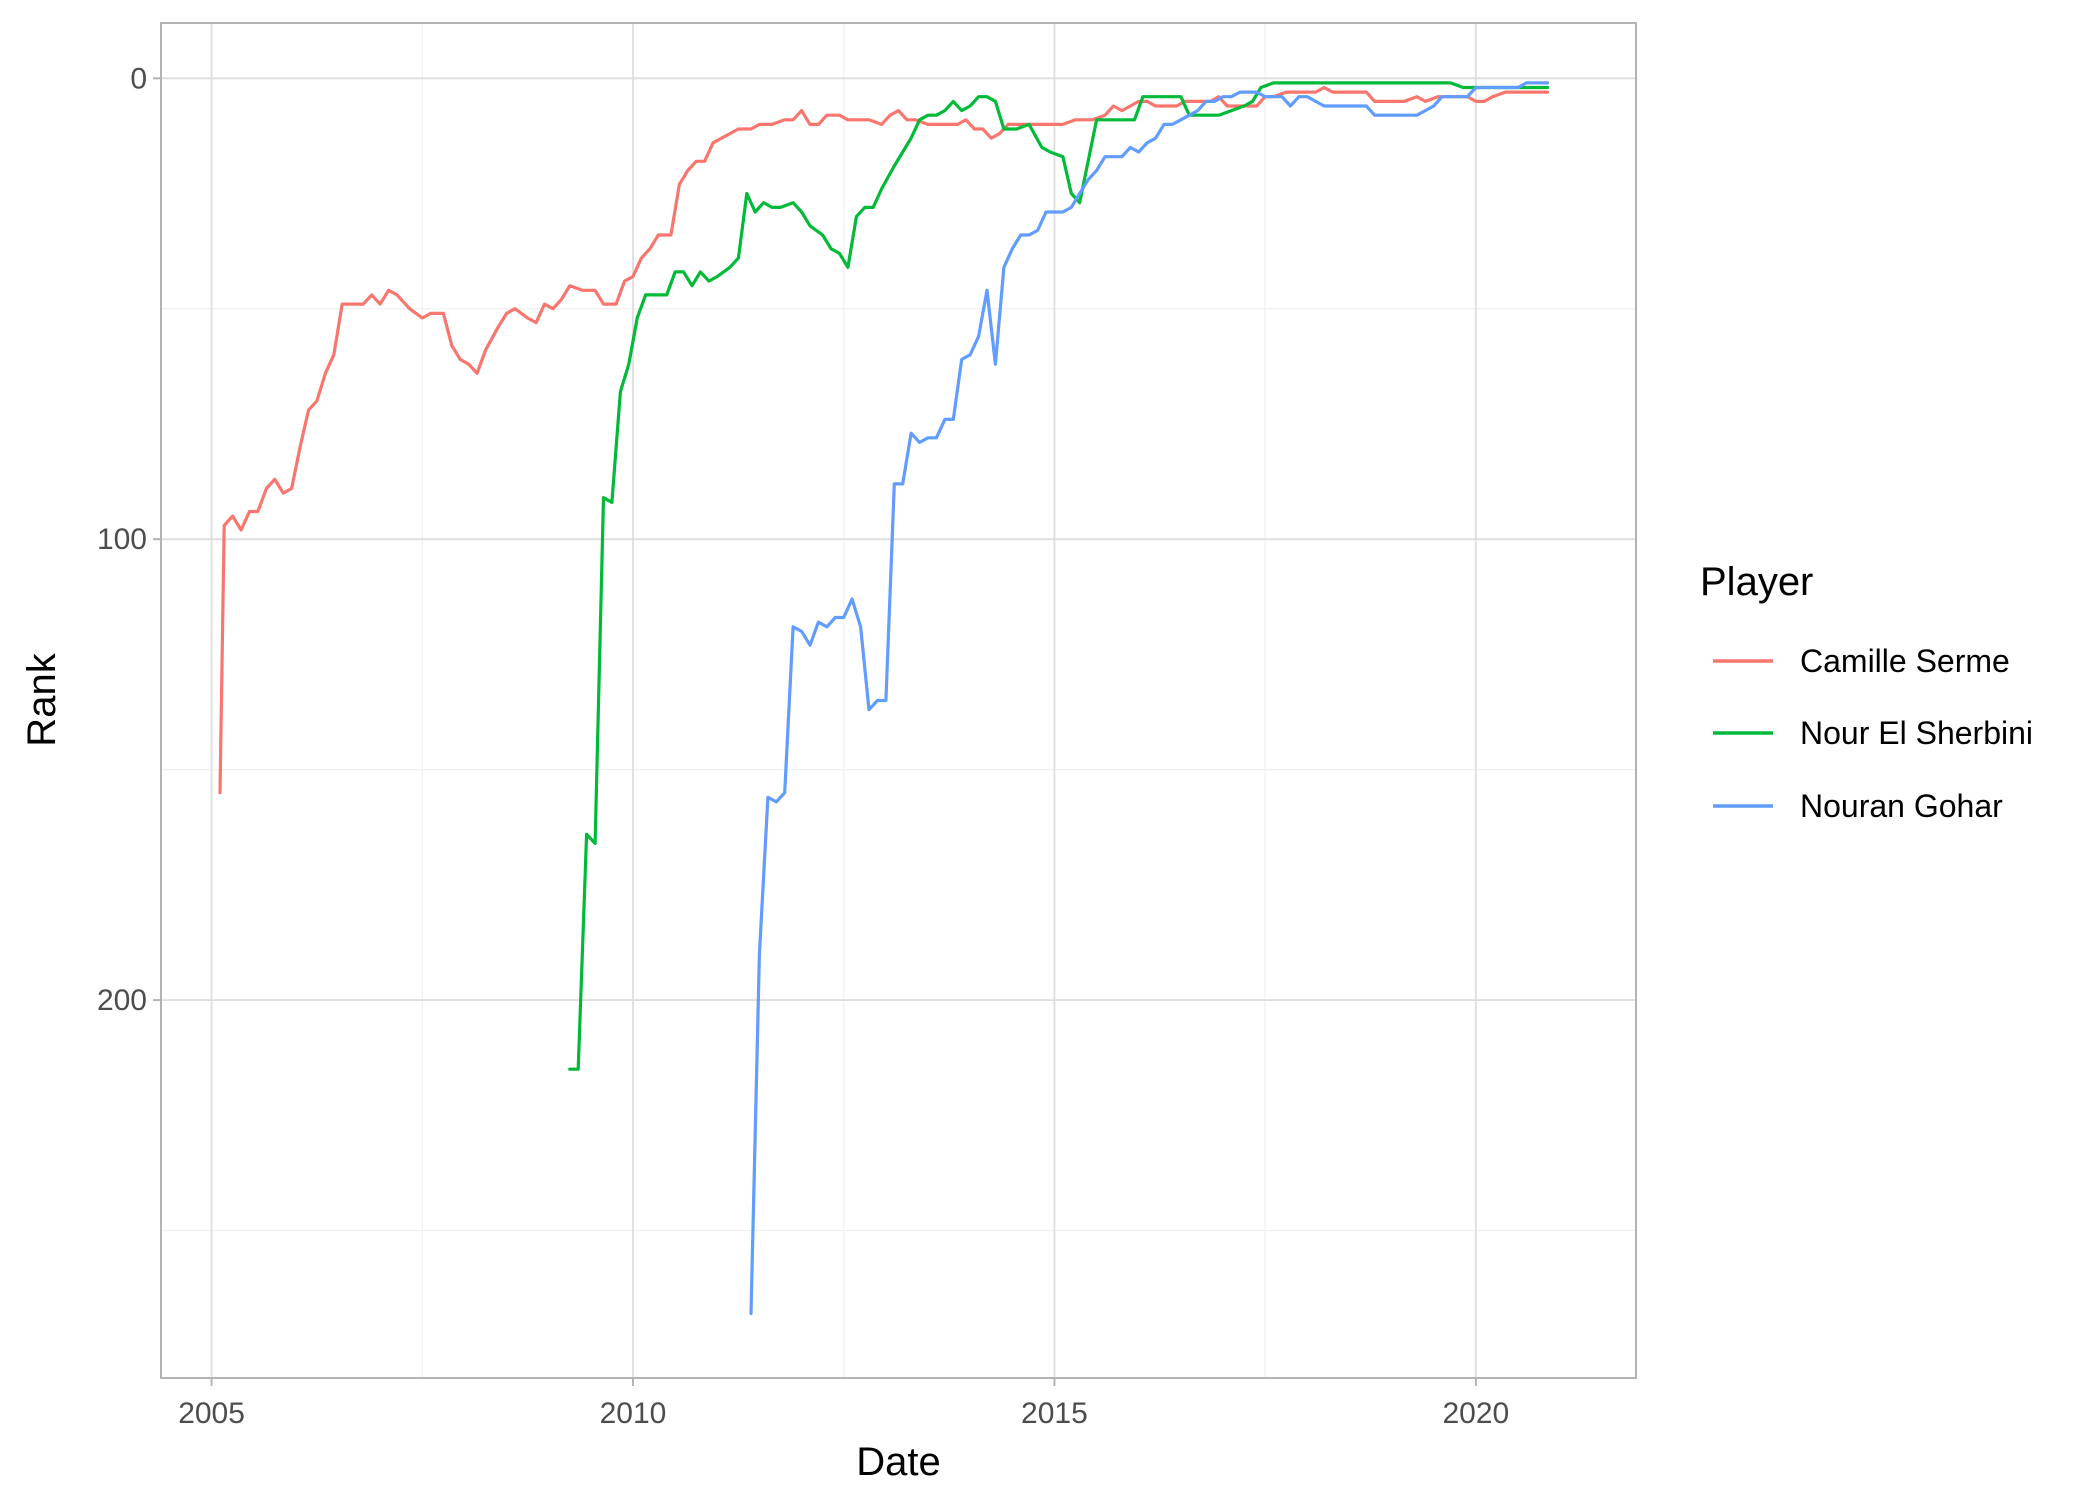 The height and width of the screenshot is (1500, 2100). Describe the element at coordinates (1054, 1413) in the screenshot. I see `x-tick-label: 2015` at that location.